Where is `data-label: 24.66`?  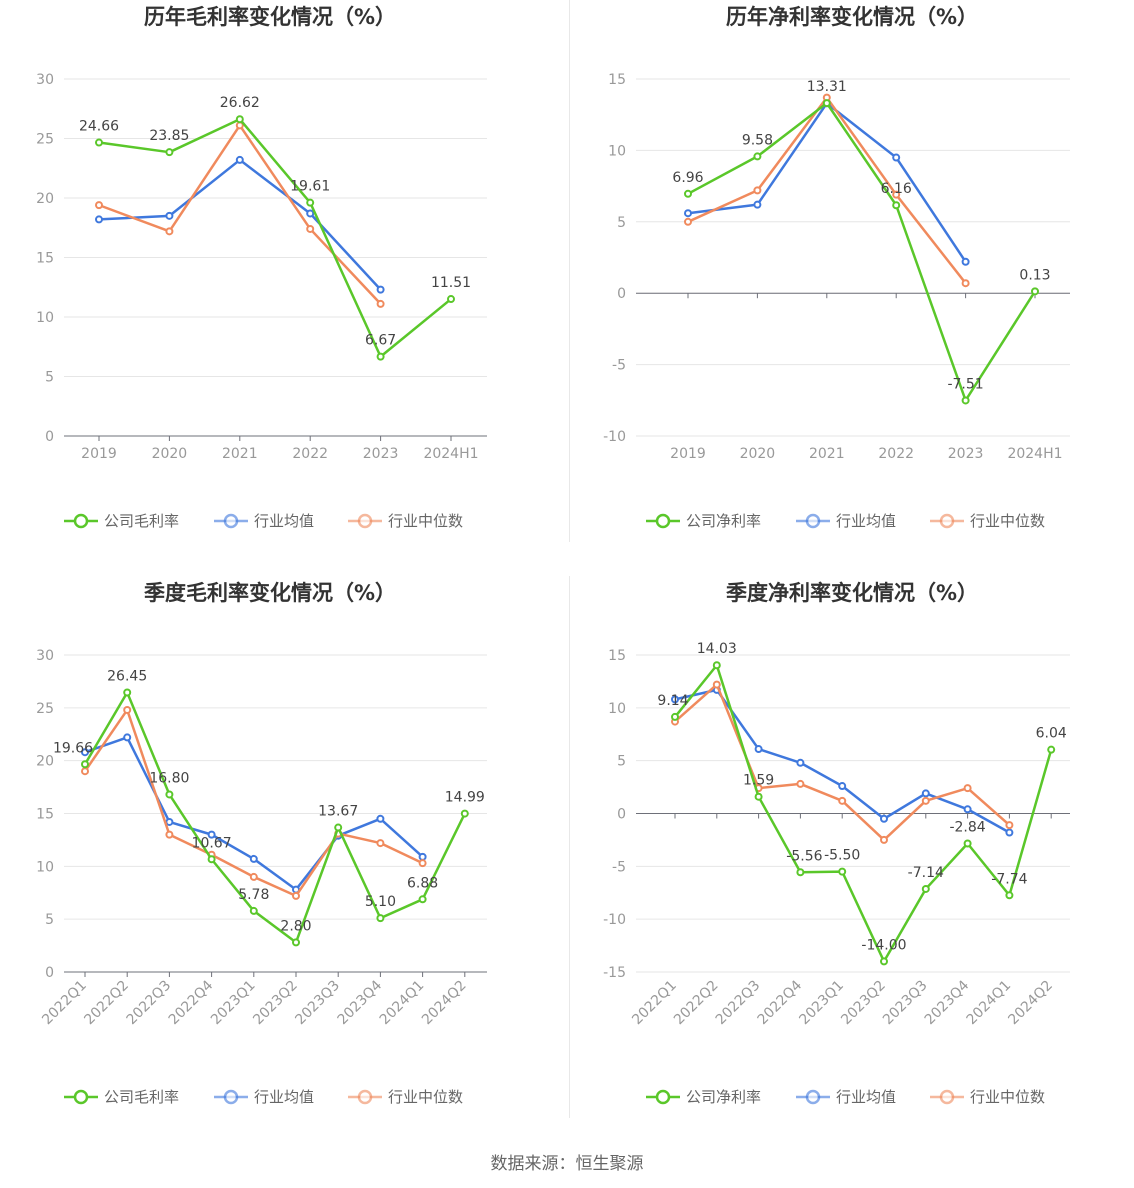
data-label: 24.66 is located at coordinates (99, 127).